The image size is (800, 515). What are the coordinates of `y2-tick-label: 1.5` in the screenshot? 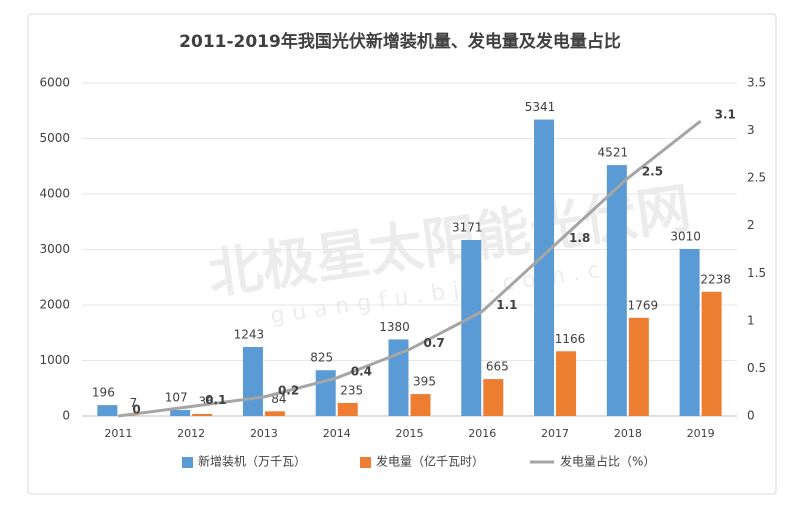 It's located at (756, 273).